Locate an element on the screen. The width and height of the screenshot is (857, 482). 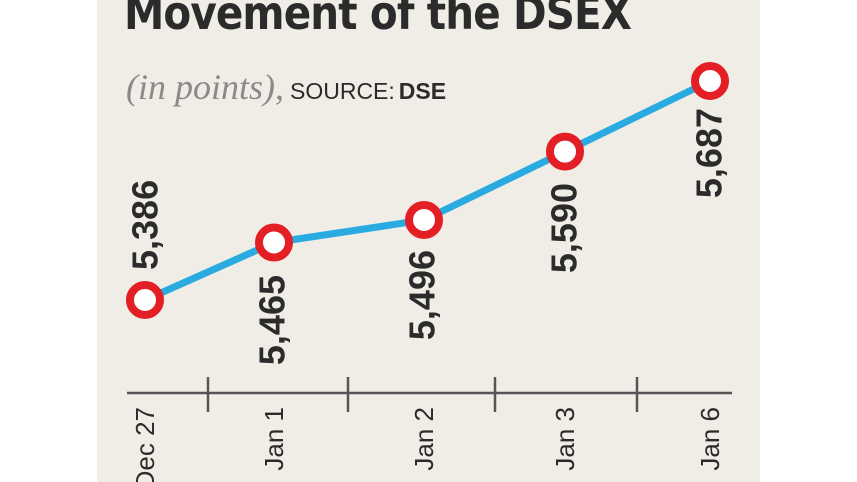
data-label-3: 5,496 is located at coordinates (422, 295).